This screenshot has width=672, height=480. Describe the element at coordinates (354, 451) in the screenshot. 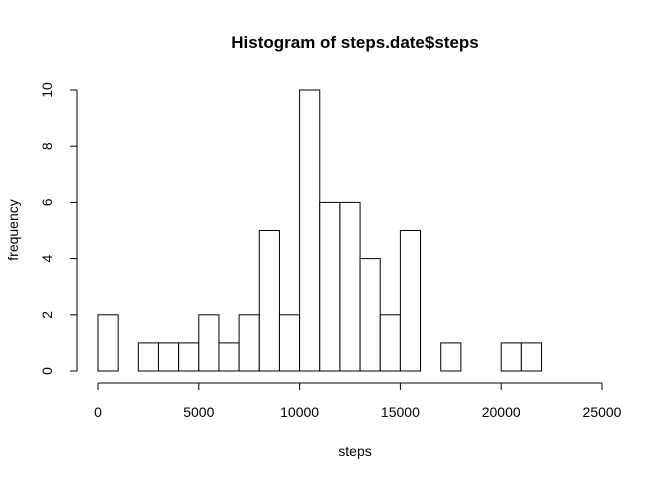

I see `x-axis-label: steps` at that location.